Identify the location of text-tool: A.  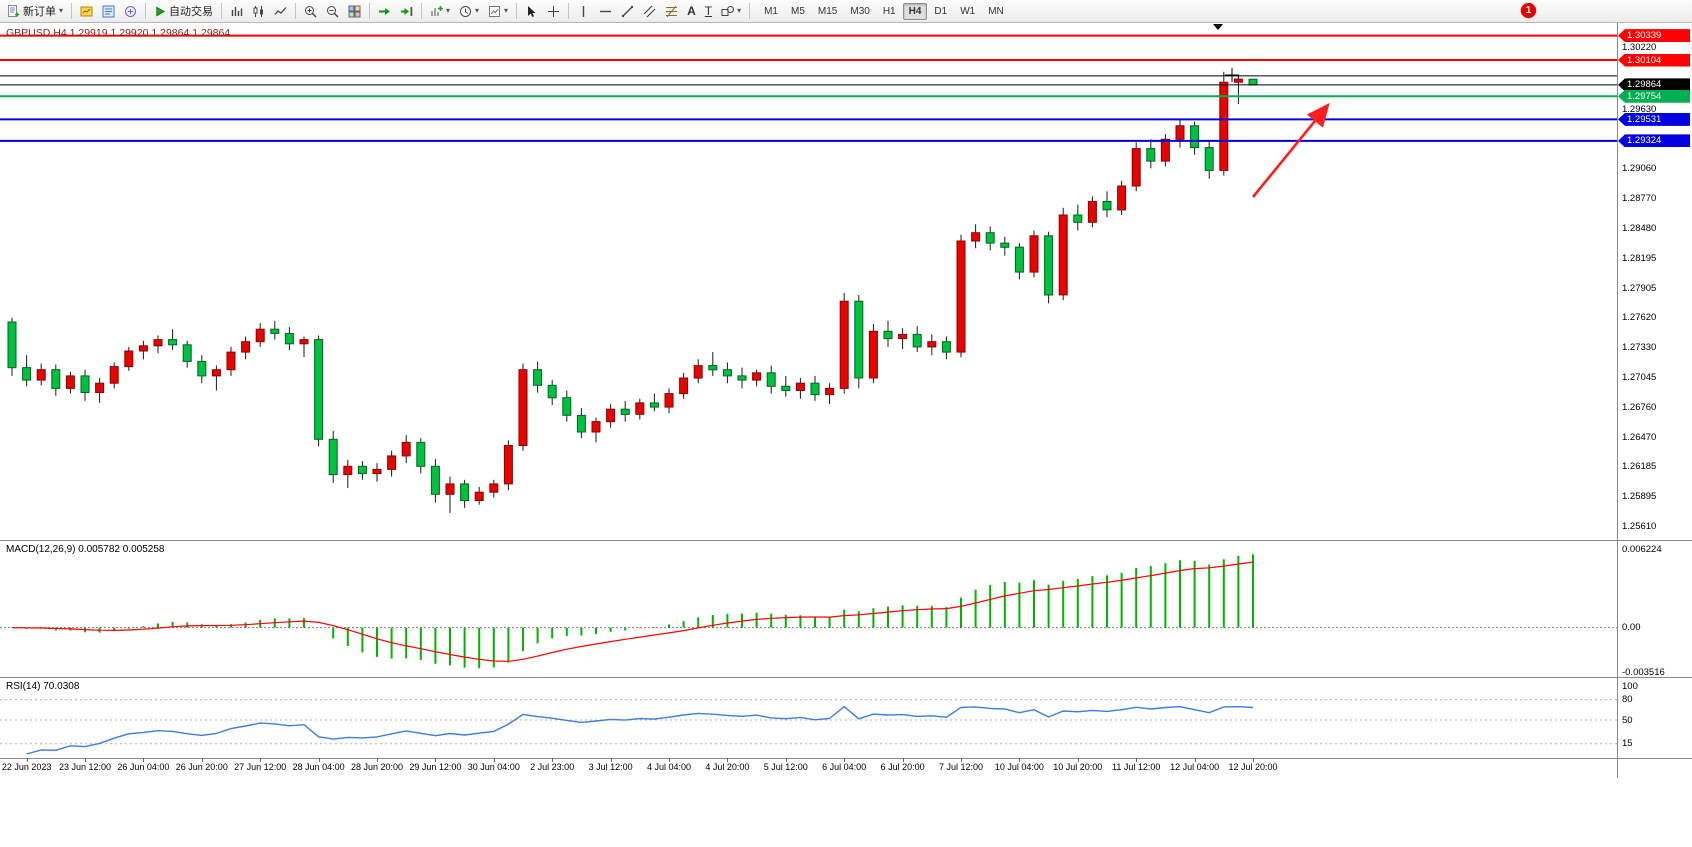
(691, 11).